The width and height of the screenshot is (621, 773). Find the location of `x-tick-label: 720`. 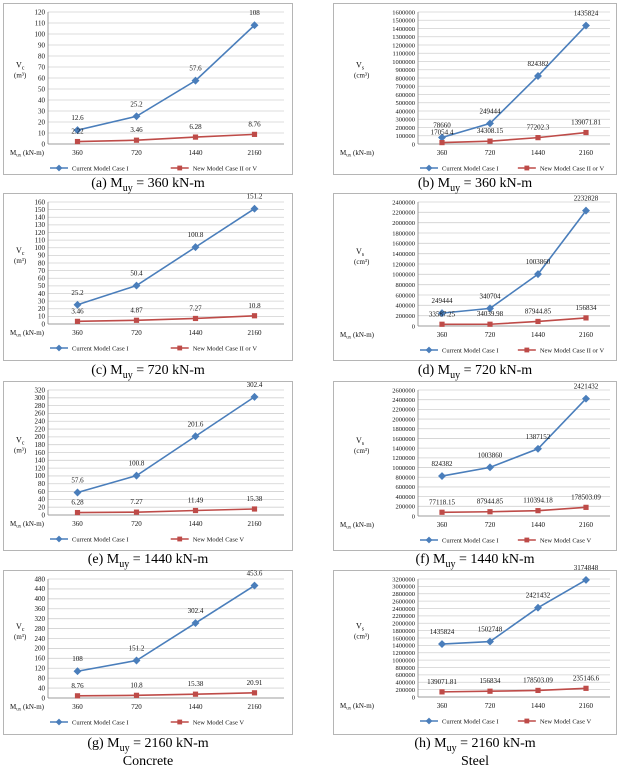

x-tick-label: 720 is located at coordinates (136, 153).